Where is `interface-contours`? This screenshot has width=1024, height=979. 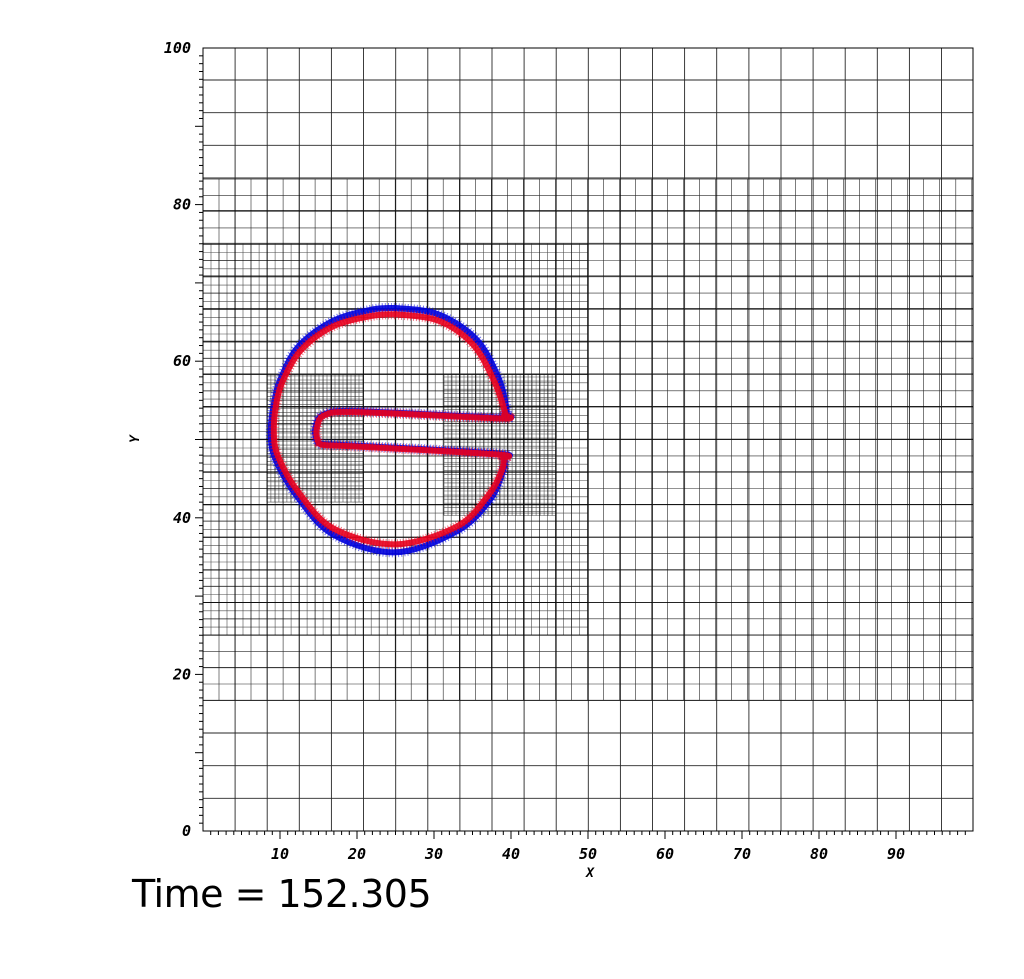 interface-contours is located at coordinates (391, 430).